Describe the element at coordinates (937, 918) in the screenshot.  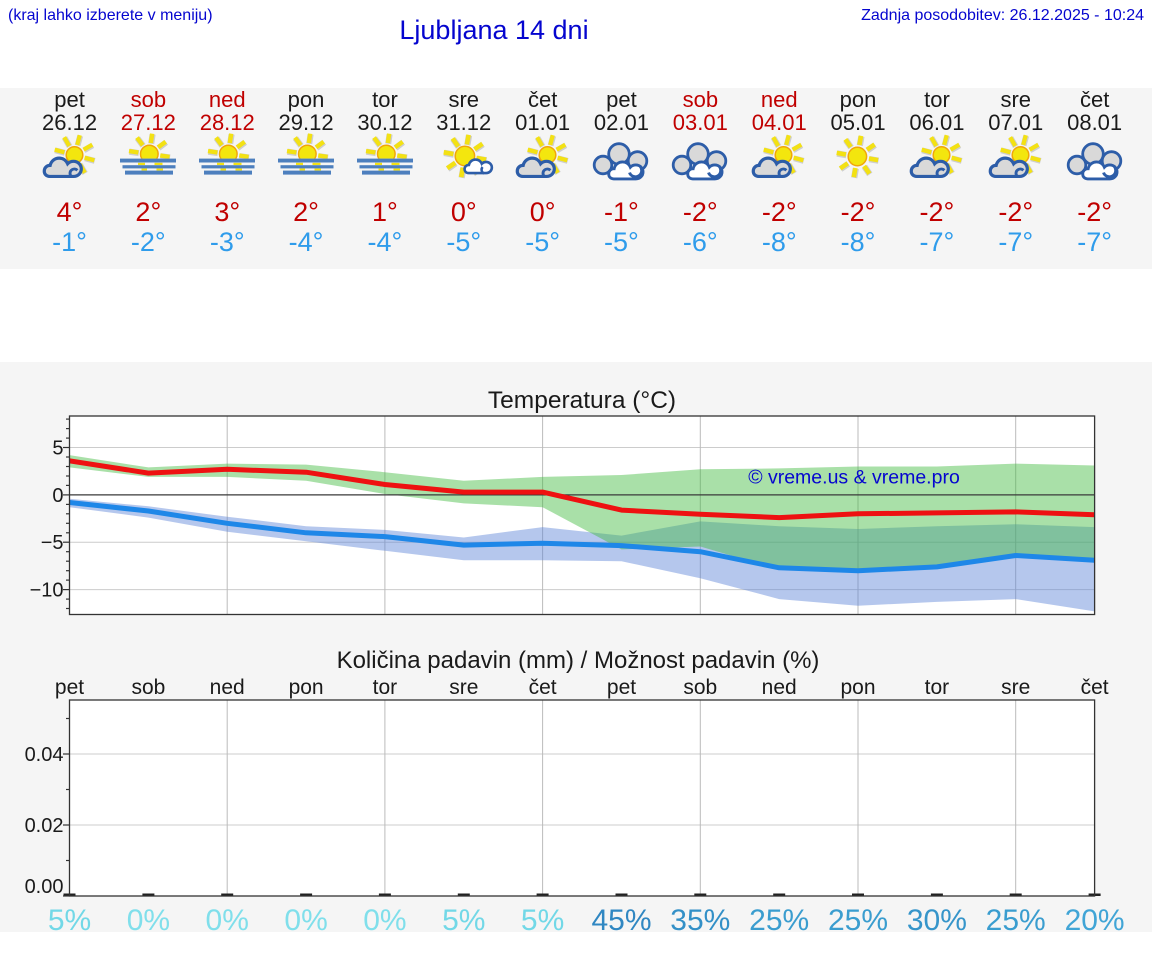
I see `svg-text: 30%` at that location.